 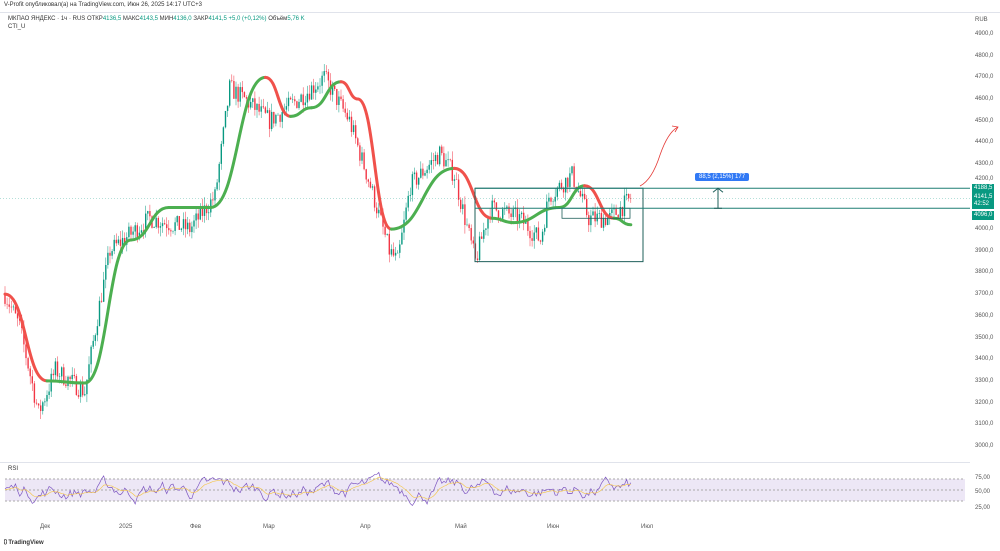 What do you see at coordinates (984, 337) in the screenshot?
I see `price-label: 3500,0` at bounding box center [984, 337].